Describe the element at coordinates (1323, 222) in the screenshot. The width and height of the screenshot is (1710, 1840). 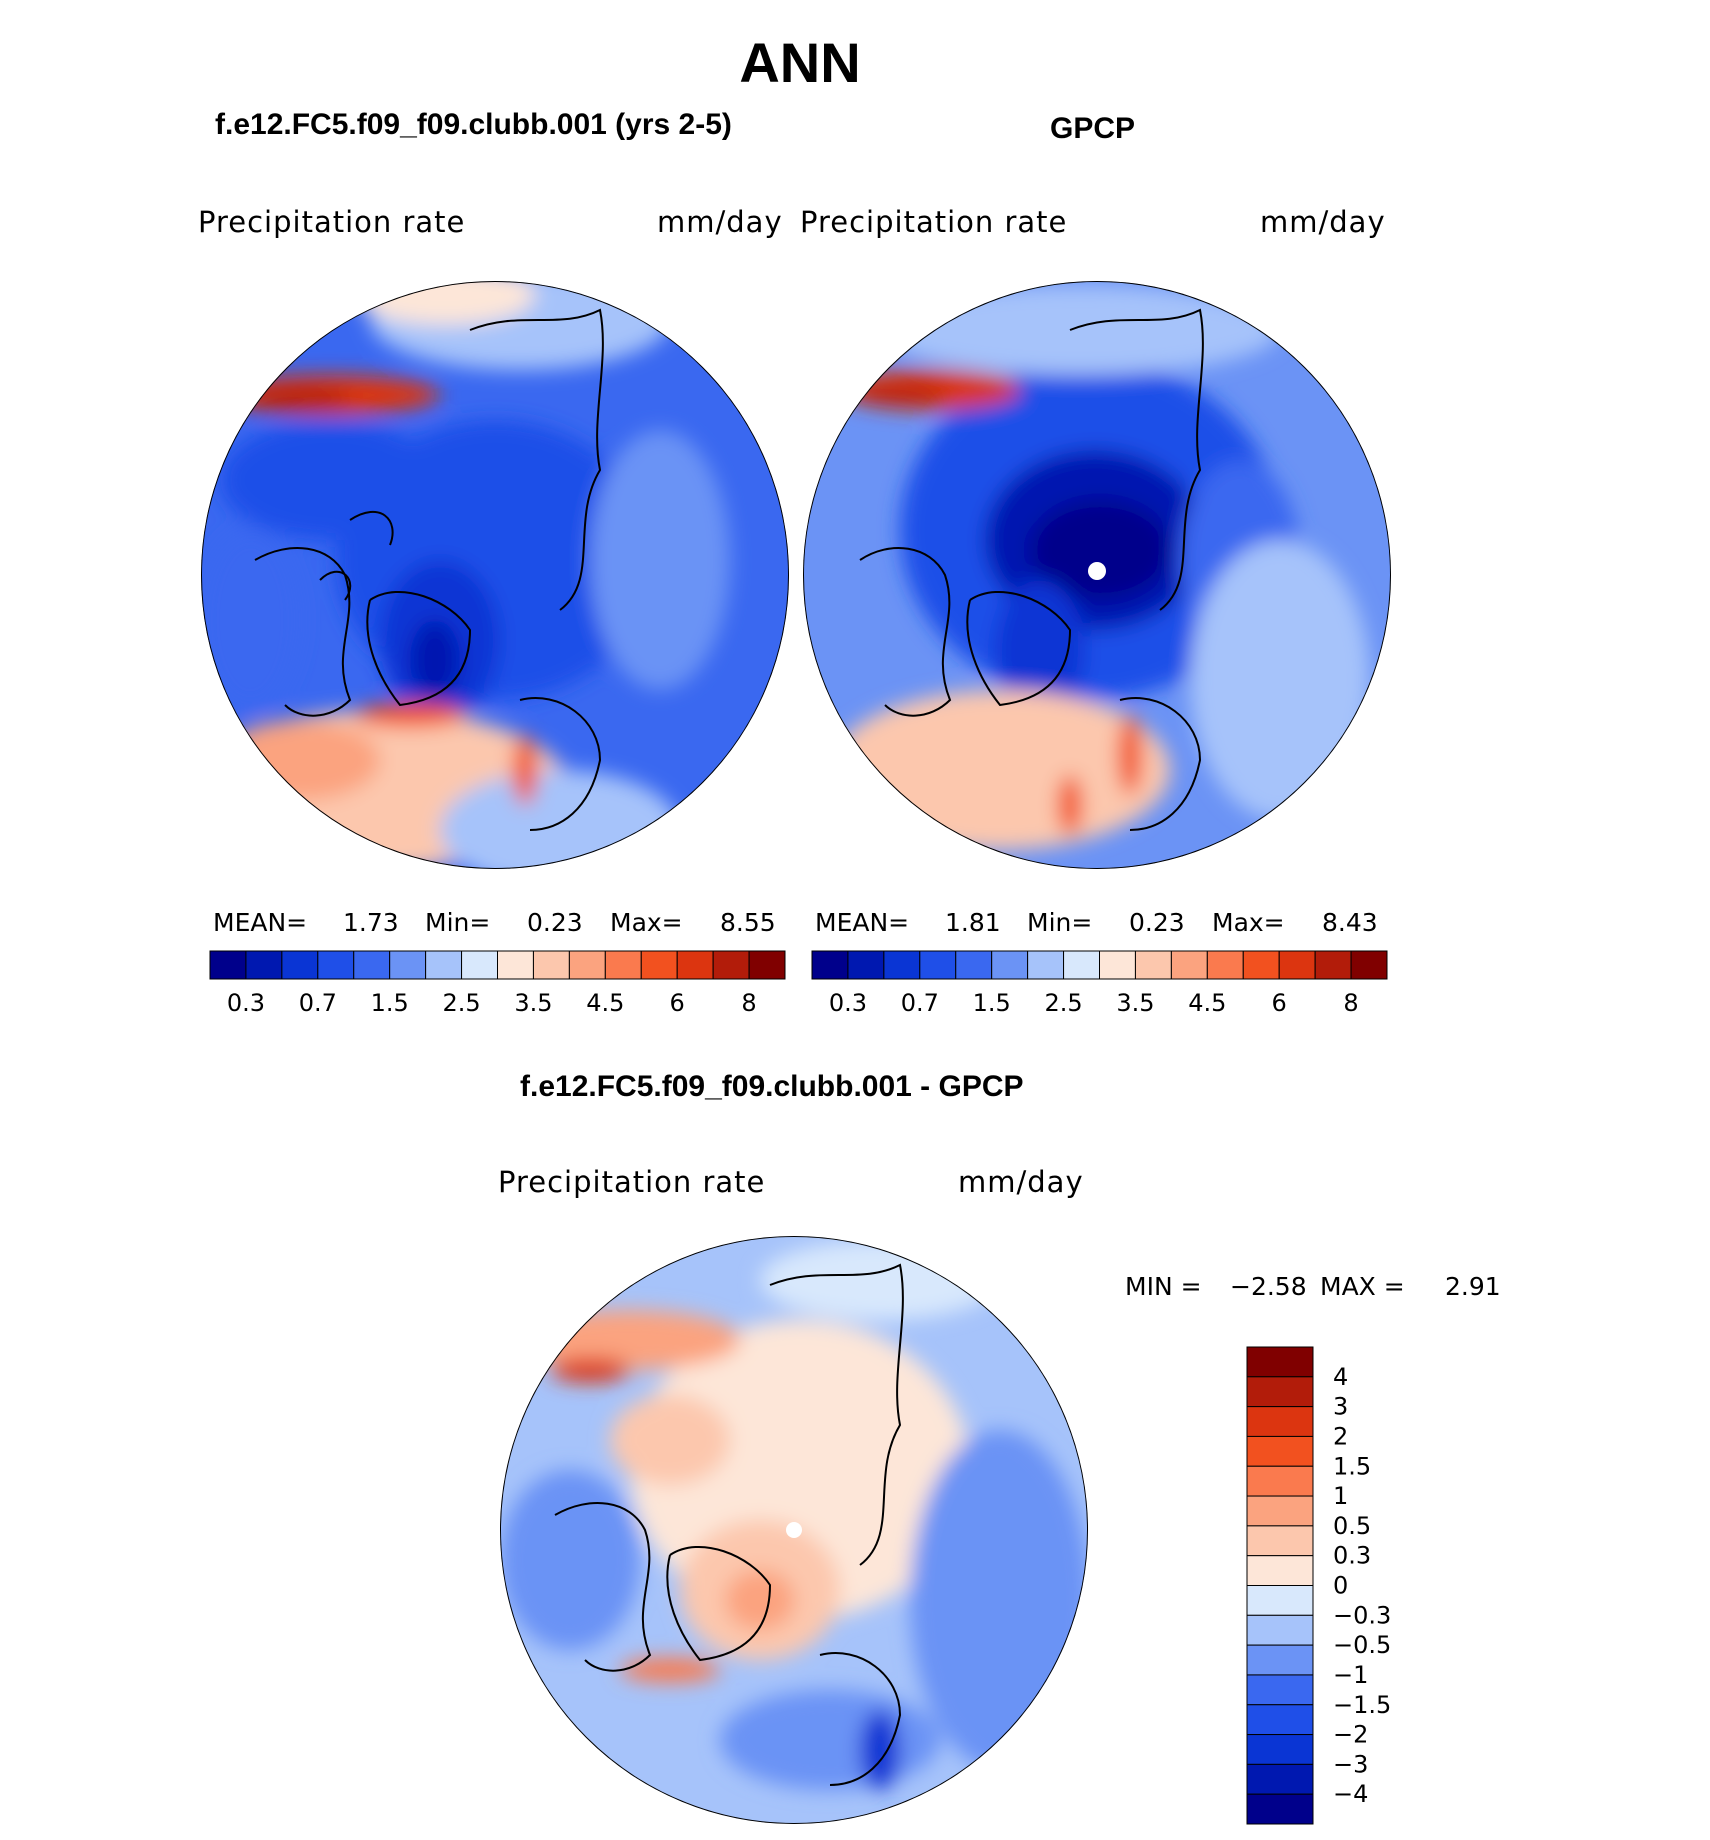
I see `units-label-obs: mm/day` at that location.